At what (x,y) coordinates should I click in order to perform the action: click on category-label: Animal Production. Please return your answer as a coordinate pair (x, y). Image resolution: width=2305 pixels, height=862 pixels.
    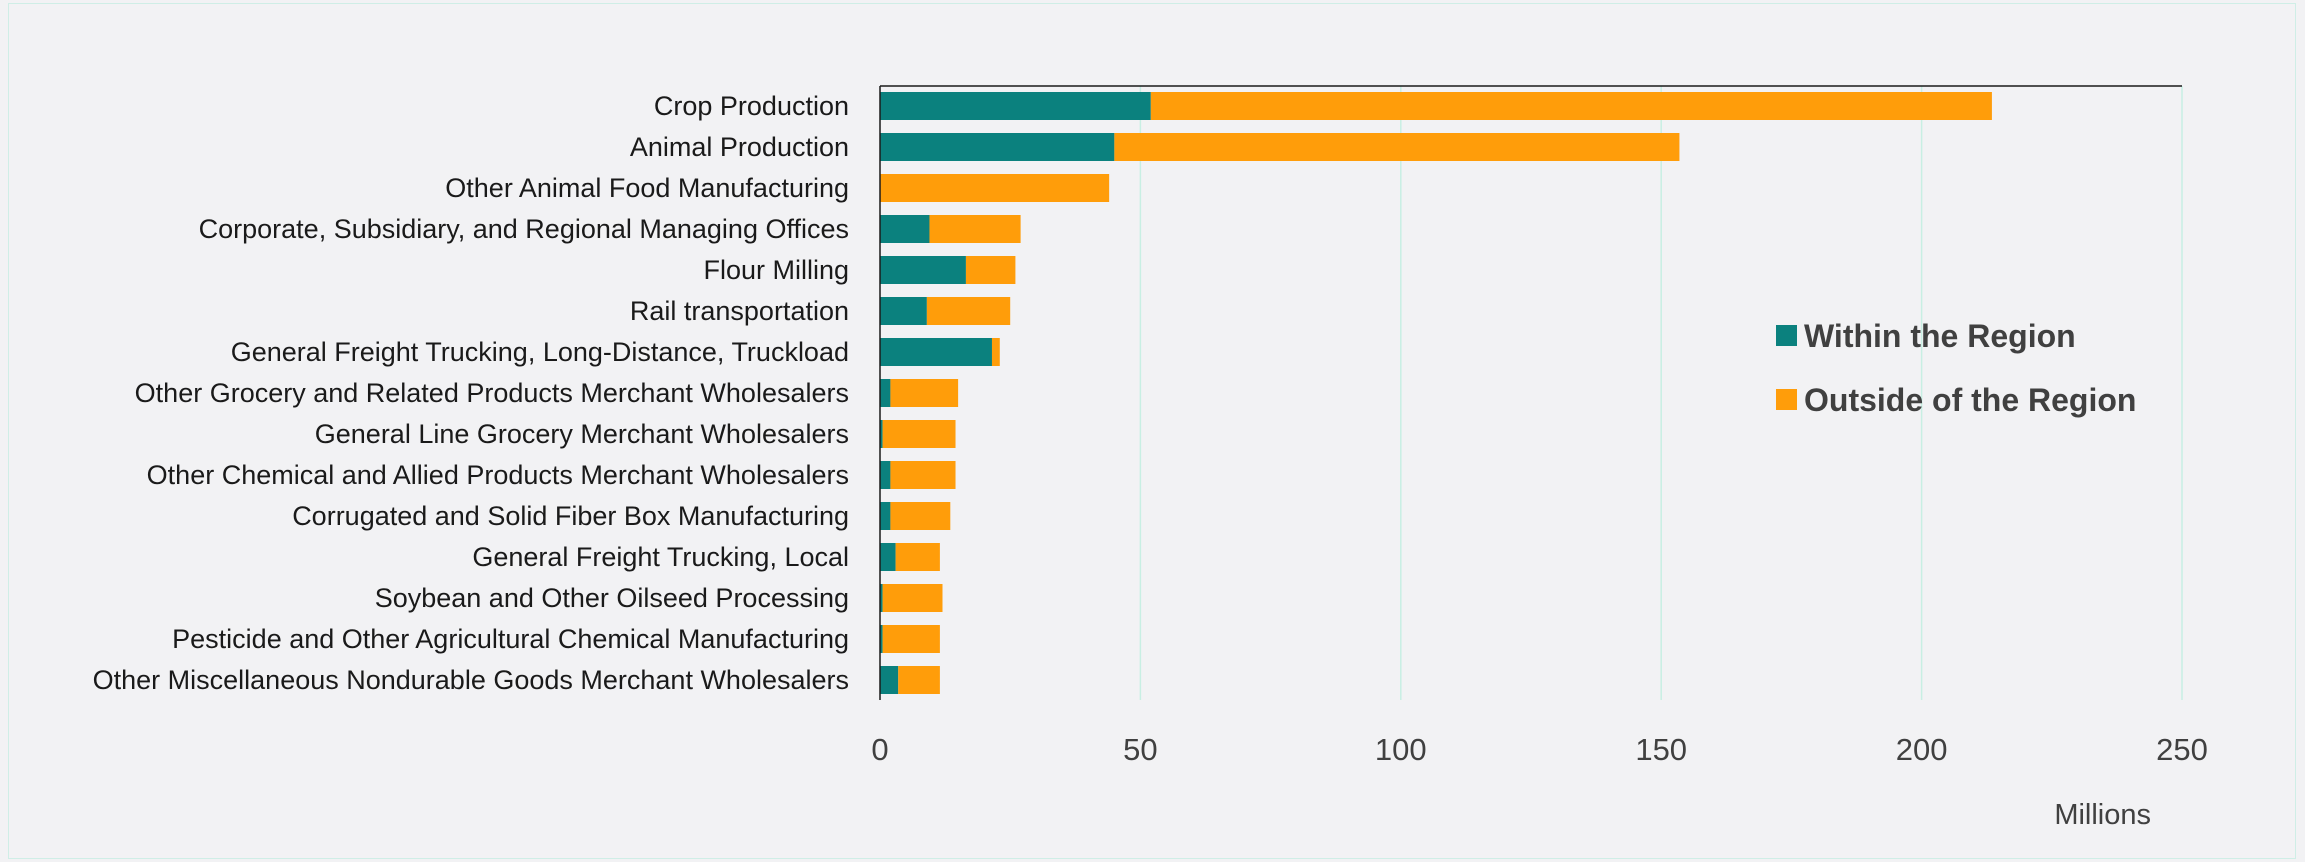
    Looking at the image, I should click on (739, 147).